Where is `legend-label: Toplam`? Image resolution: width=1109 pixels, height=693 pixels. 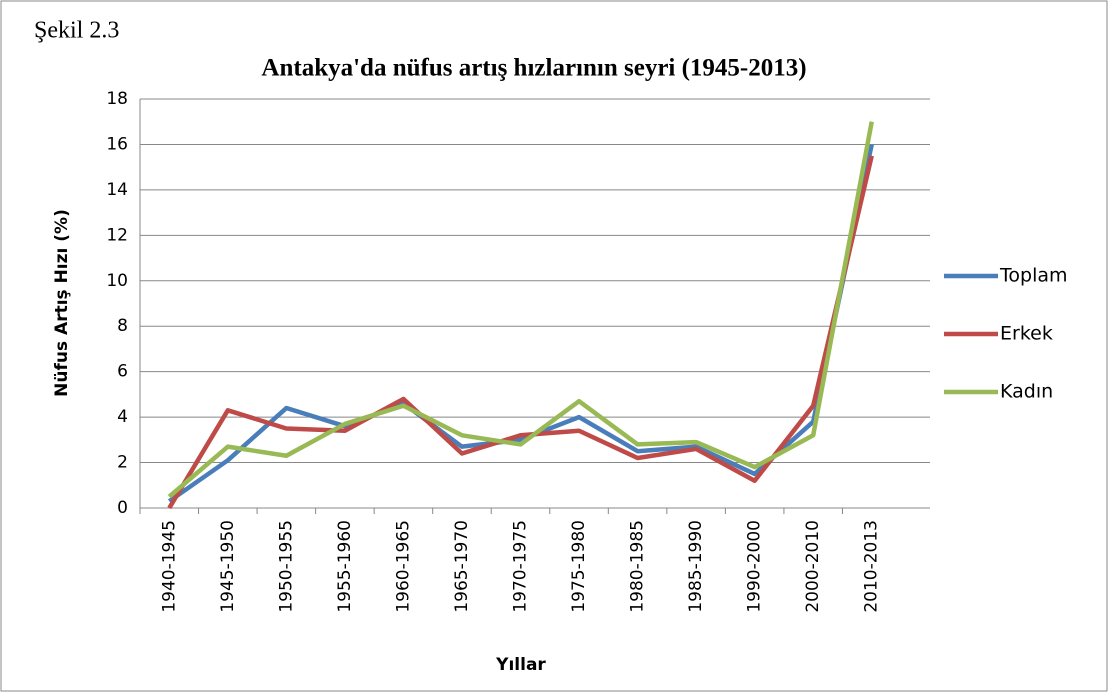
legend-label: Toplam is located at coordinates (1033, 276).